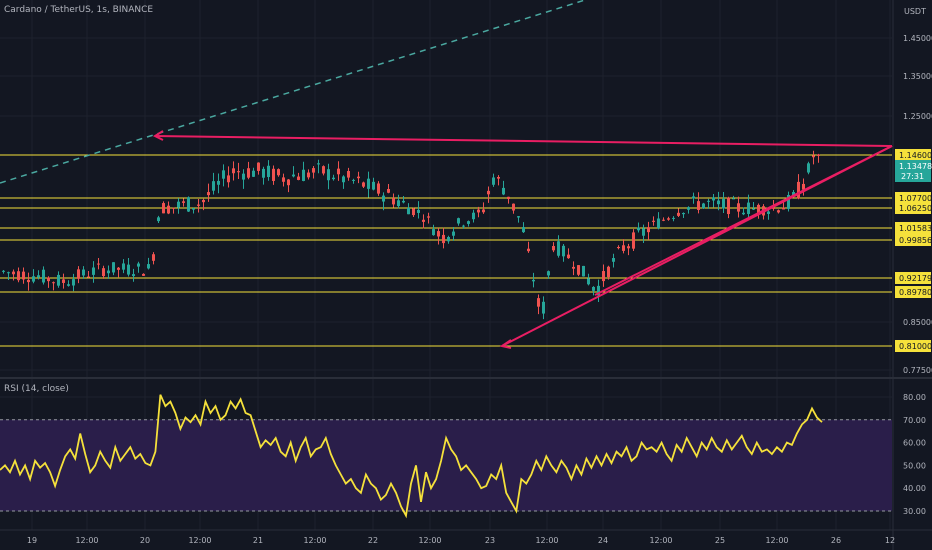 Image resolution: width=932 pixels, height=550 pixels. Describe the element at coordinates (913, 170) in the screenshot. I see `current-price-badge` at that location.